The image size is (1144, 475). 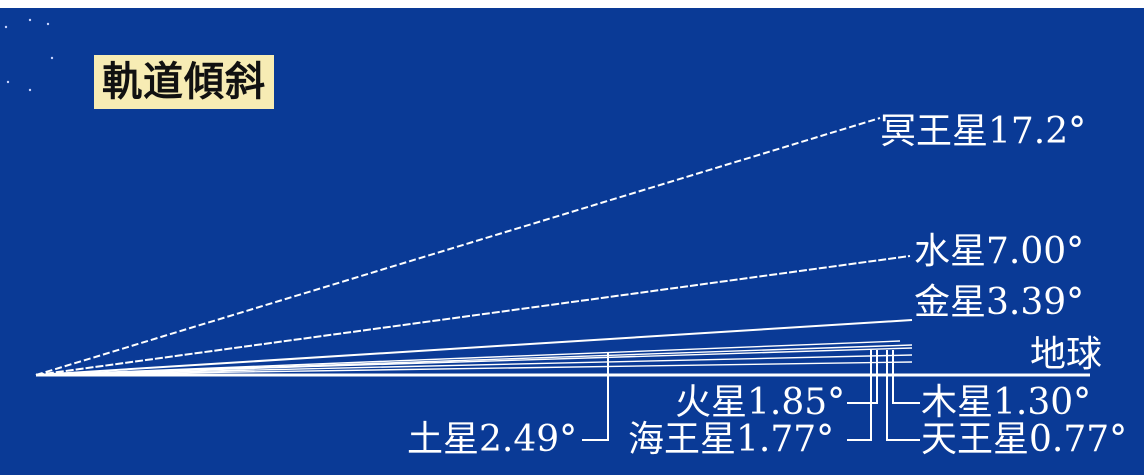 What do you see at coordinates (1024, 439) in the screenshot?
I see `label-uranus: 天王星0.77°` at bounding box center [1024, 439].